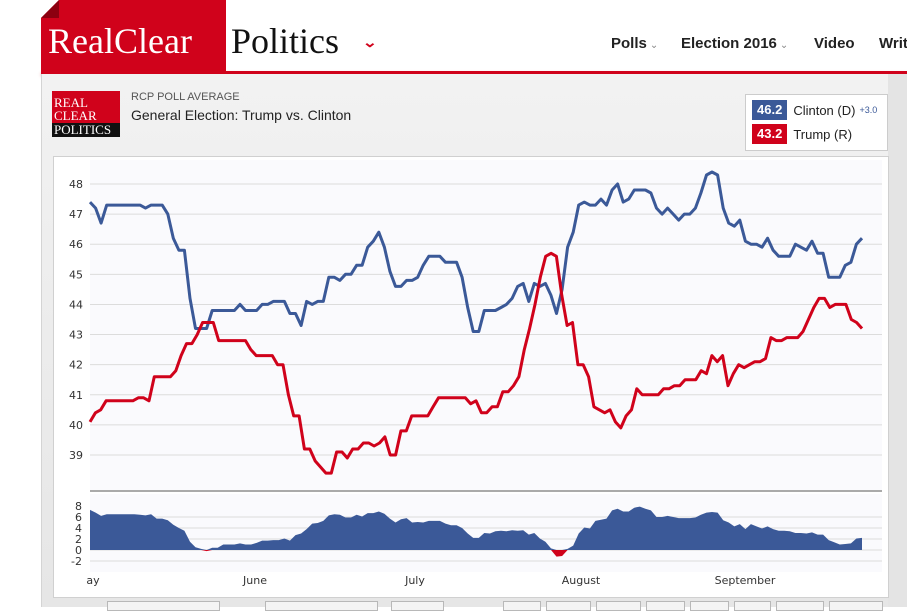  I want to click on nav-video: Video, so click(834, 43).